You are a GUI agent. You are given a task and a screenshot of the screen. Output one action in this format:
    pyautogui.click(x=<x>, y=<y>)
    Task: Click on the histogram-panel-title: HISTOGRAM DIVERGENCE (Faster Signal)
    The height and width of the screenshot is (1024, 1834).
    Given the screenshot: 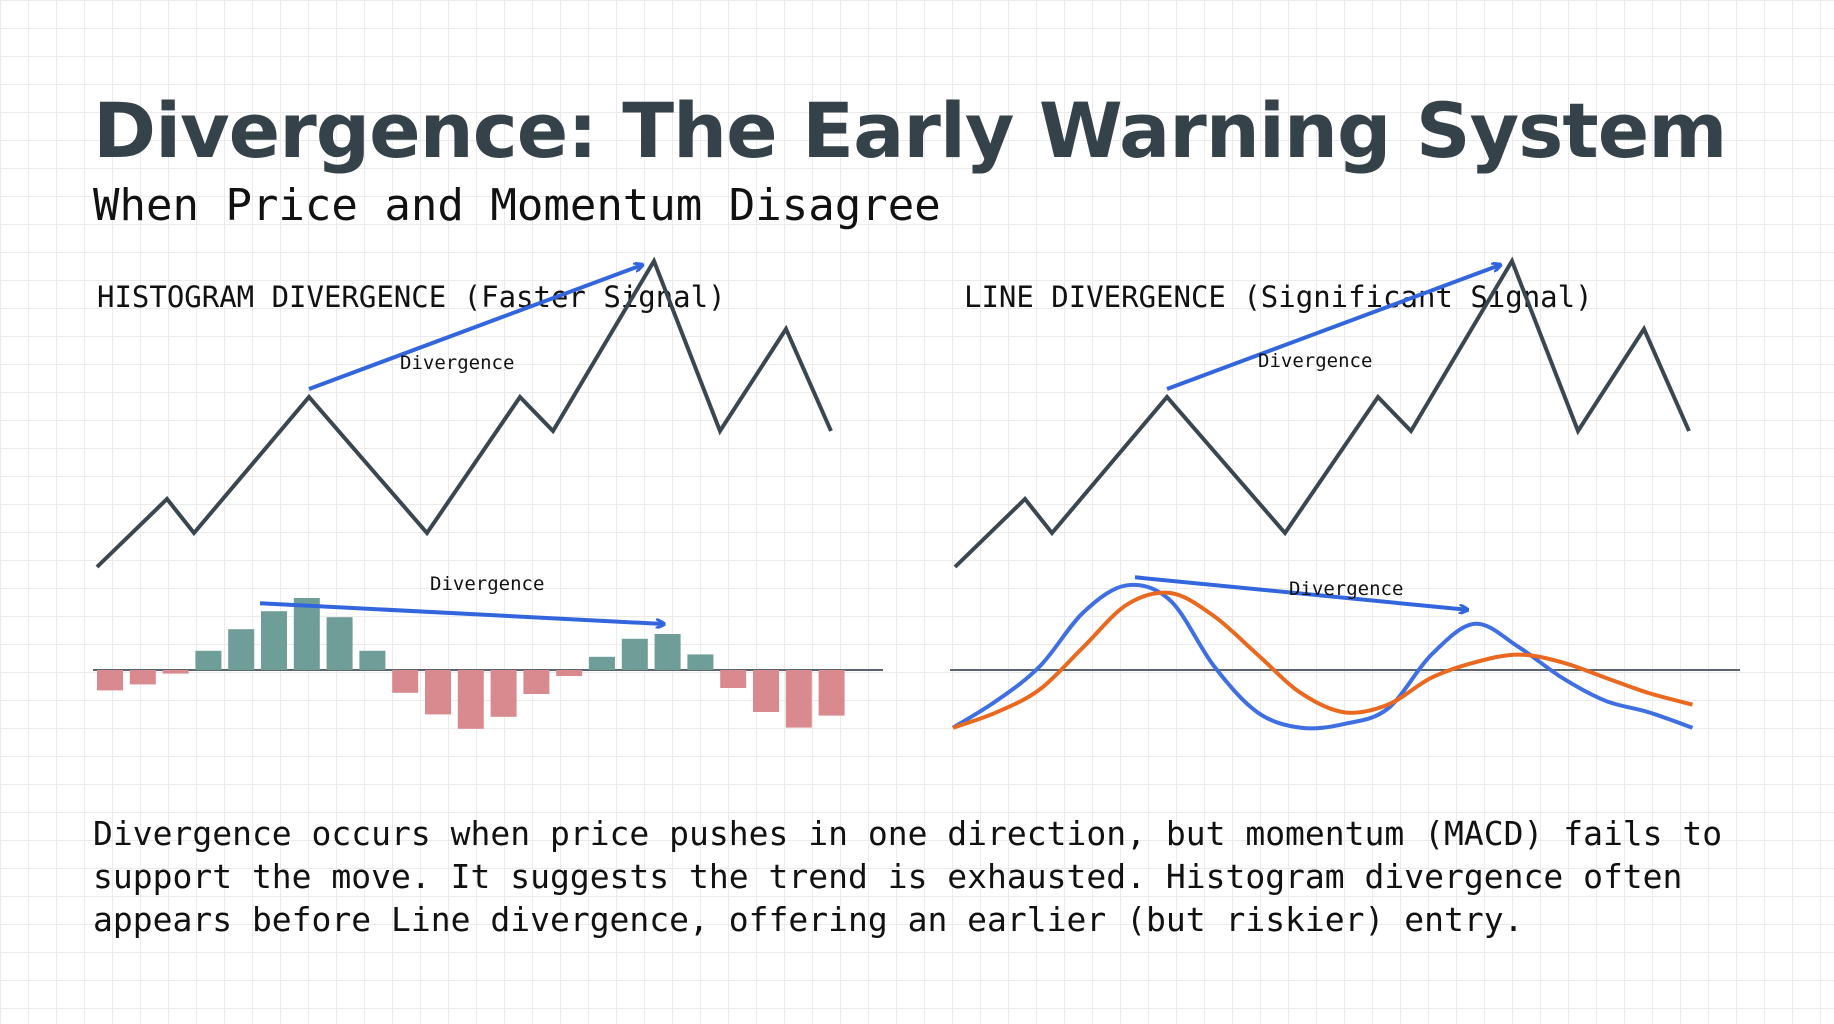 What is the action you would take?
    pyautogui.click(x=411, y=297)
    